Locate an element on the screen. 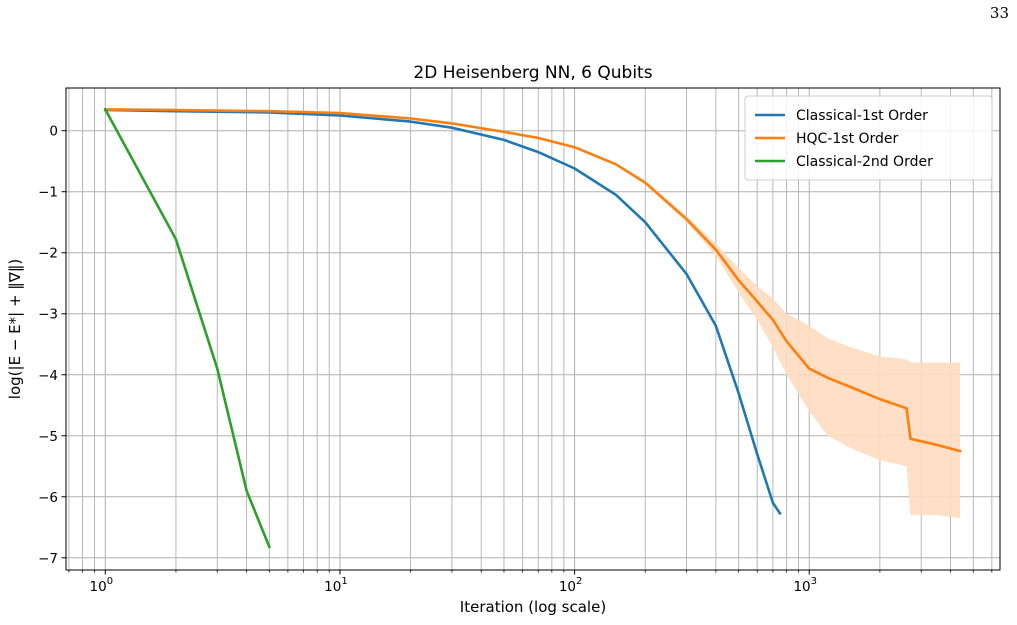  chart-title: 2D Heisenberg NN, 6 Qubits is located at coordinates (532, 73).